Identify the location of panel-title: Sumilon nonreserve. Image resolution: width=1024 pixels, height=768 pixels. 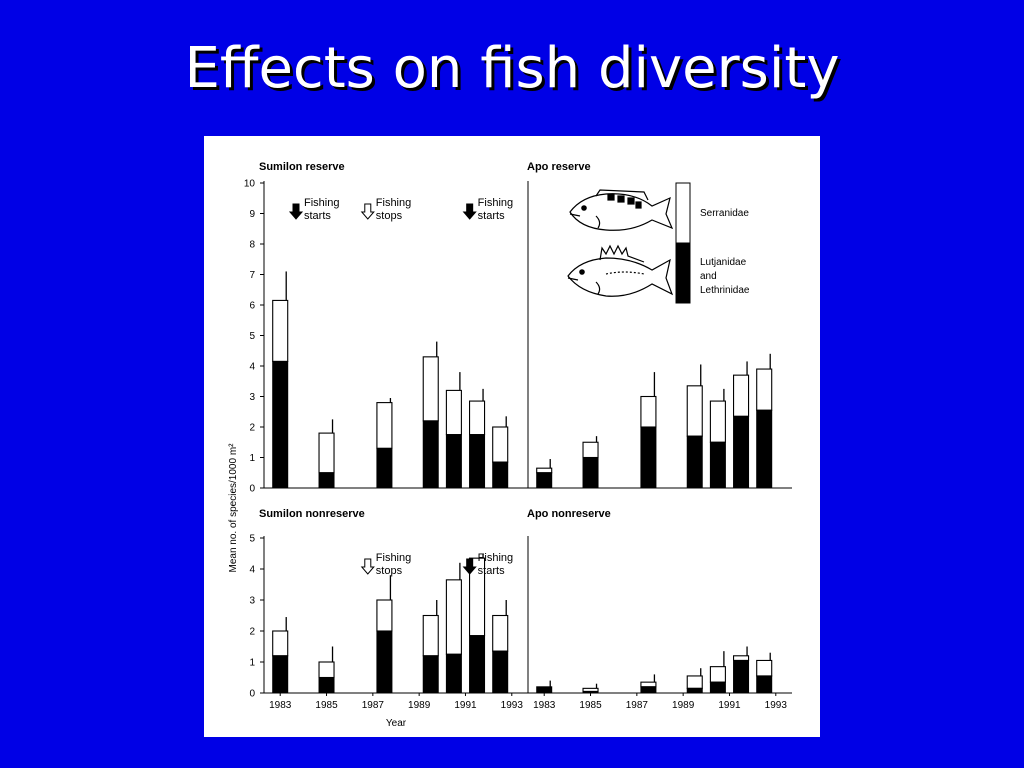
(312, 514).